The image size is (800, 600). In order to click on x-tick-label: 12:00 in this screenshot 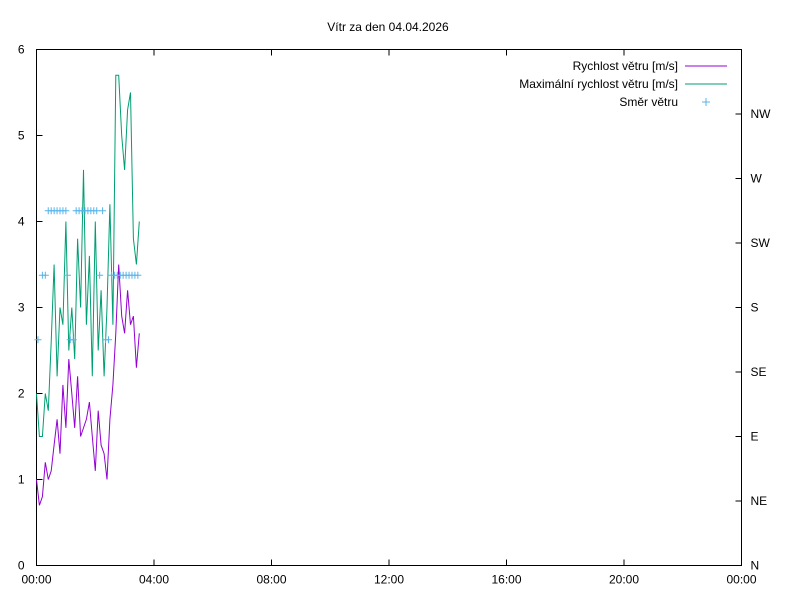, I will do `click(389, 580)`.